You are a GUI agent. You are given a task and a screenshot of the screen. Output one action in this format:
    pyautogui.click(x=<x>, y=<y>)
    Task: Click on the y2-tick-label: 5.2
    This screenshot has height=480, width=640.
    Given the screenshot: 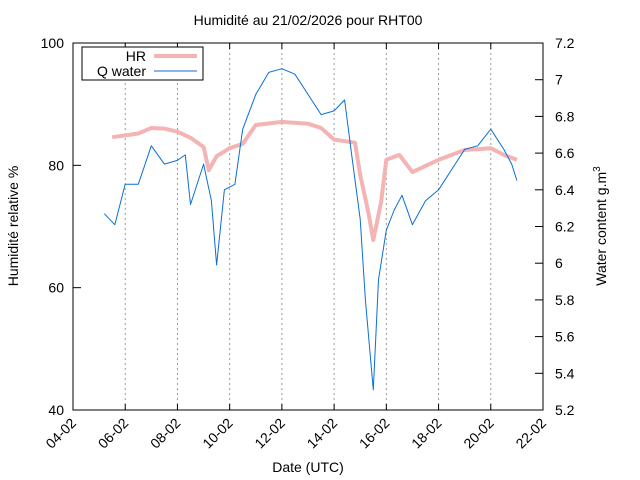 What is the action you would take?
    pyautogui.click(x=565, y=410)
    